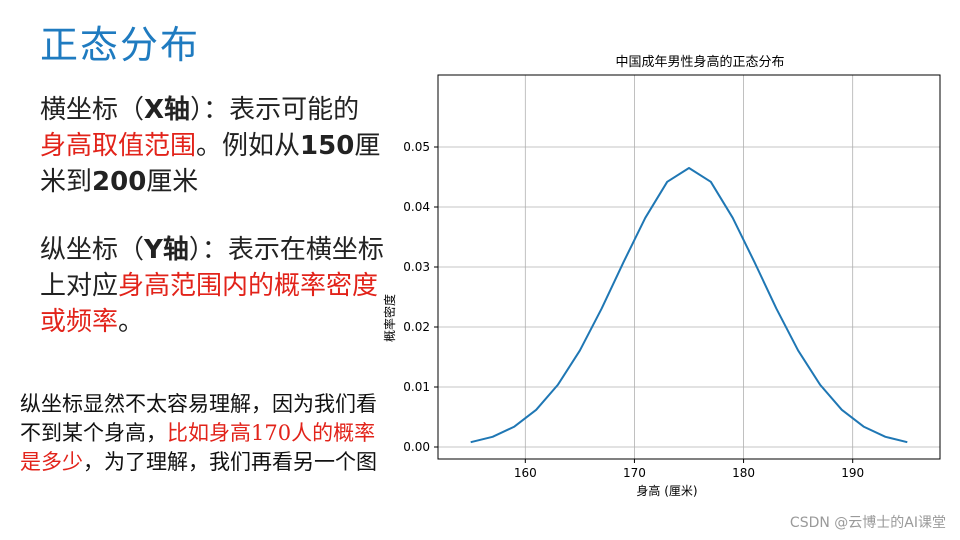 The width and height of the screenshot is (960, 540). What do you see at coordinates (209, 304) in the screenshot?
I see `p2-highlight: 身高范围内的概率密度或频率` at bounding box center [209, 304].